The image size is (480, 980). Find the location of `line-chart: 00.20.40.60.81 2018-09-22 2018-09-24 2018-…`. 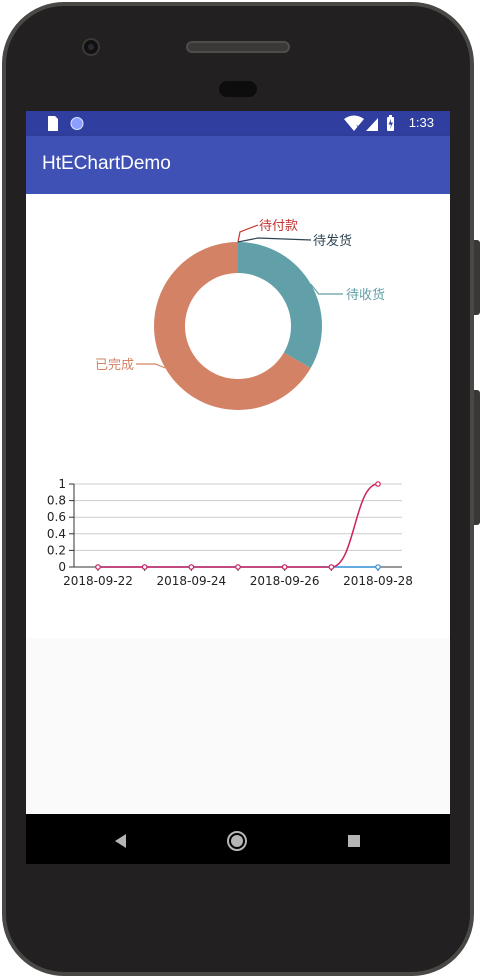

line-chart: 00.20.40.60.81 2018-09-22 2018-09-24 2018-… is located at coordinates (230, 532).